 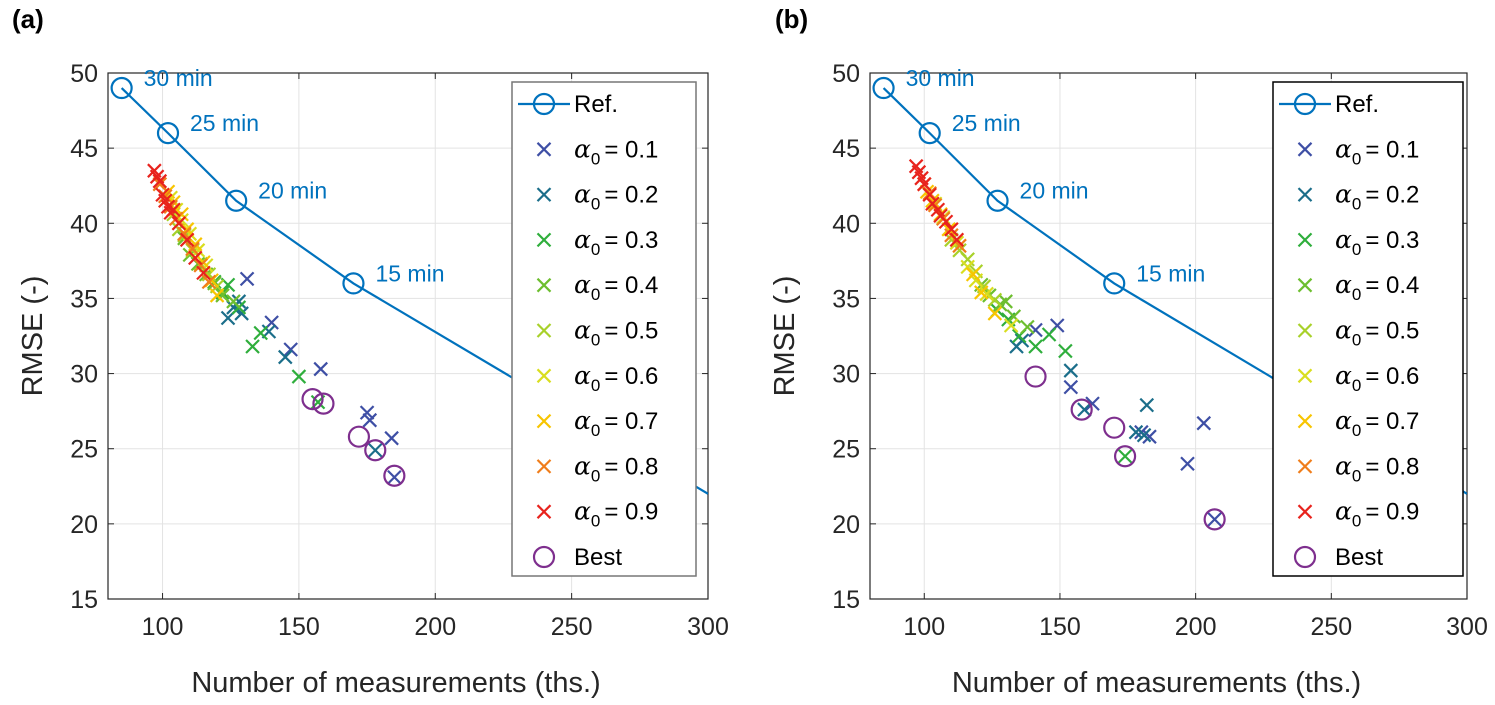 I want to click on legend-marker-alpha-0.4-stroke, so click(x=544, y=285).